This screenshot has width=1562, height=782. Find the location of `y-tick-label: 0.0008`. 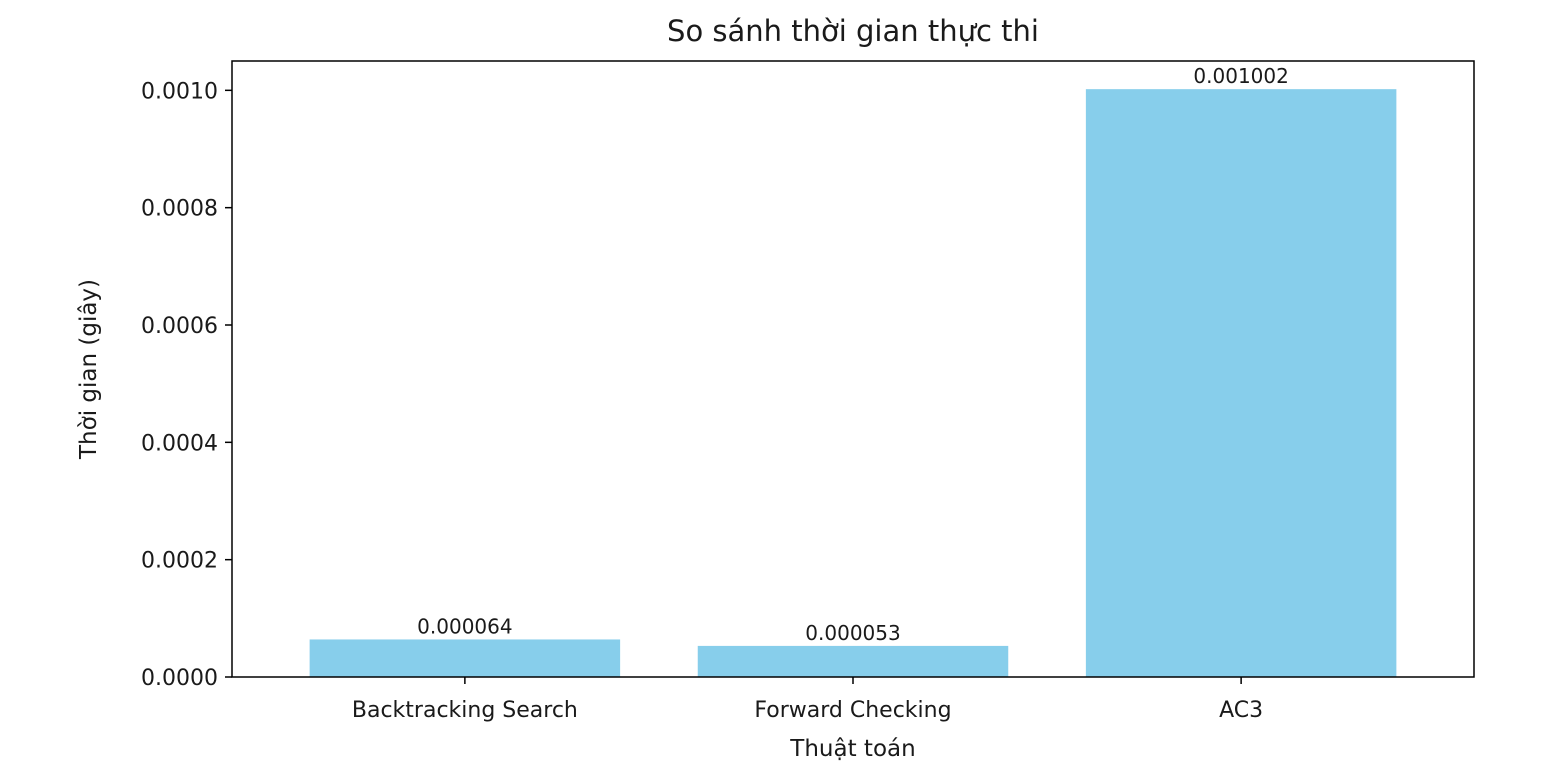

y-tick-label: 0.0008 is located at coordinates (179, 209).